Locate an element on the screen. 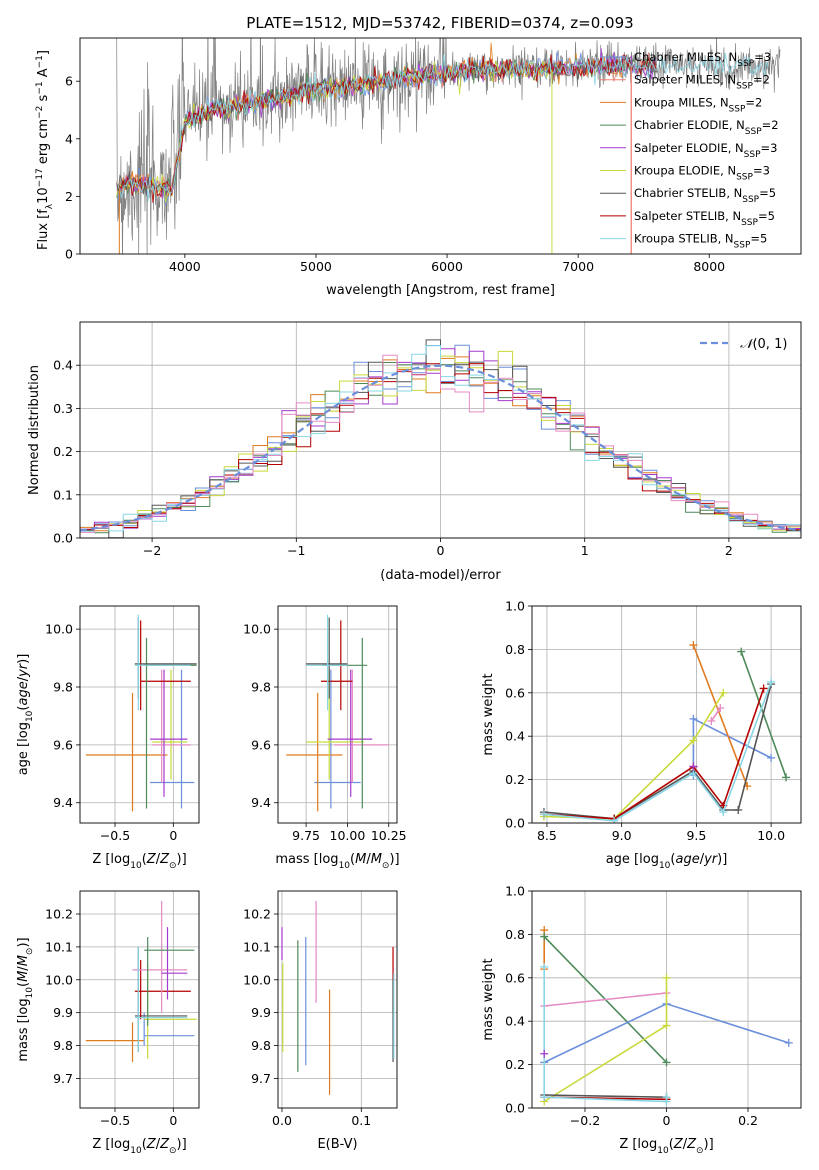 The height and width of the screenshot is (1170, 819). label-part: ⊙ is located at coordinates (173, 866).